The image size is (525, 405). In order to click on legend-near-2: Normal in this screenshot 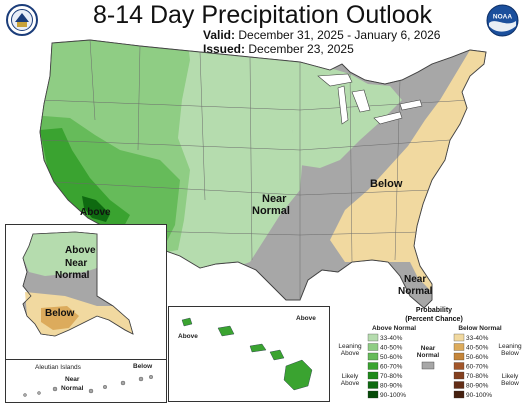, I will do `click(428, 355)`.